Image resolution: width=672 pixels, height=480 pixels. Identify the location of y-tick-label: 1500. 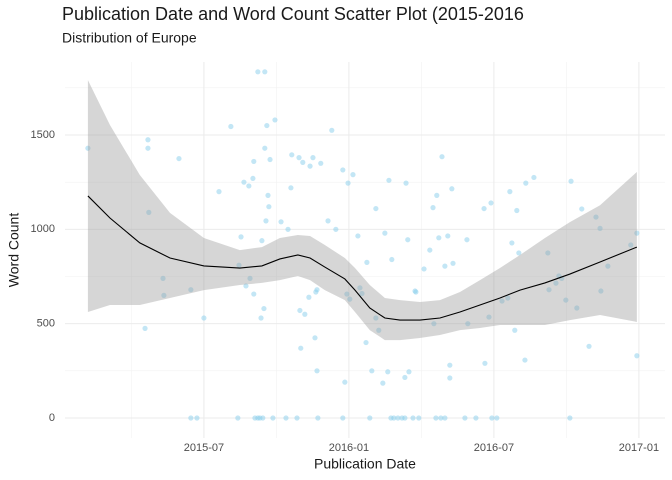
(43, 135).